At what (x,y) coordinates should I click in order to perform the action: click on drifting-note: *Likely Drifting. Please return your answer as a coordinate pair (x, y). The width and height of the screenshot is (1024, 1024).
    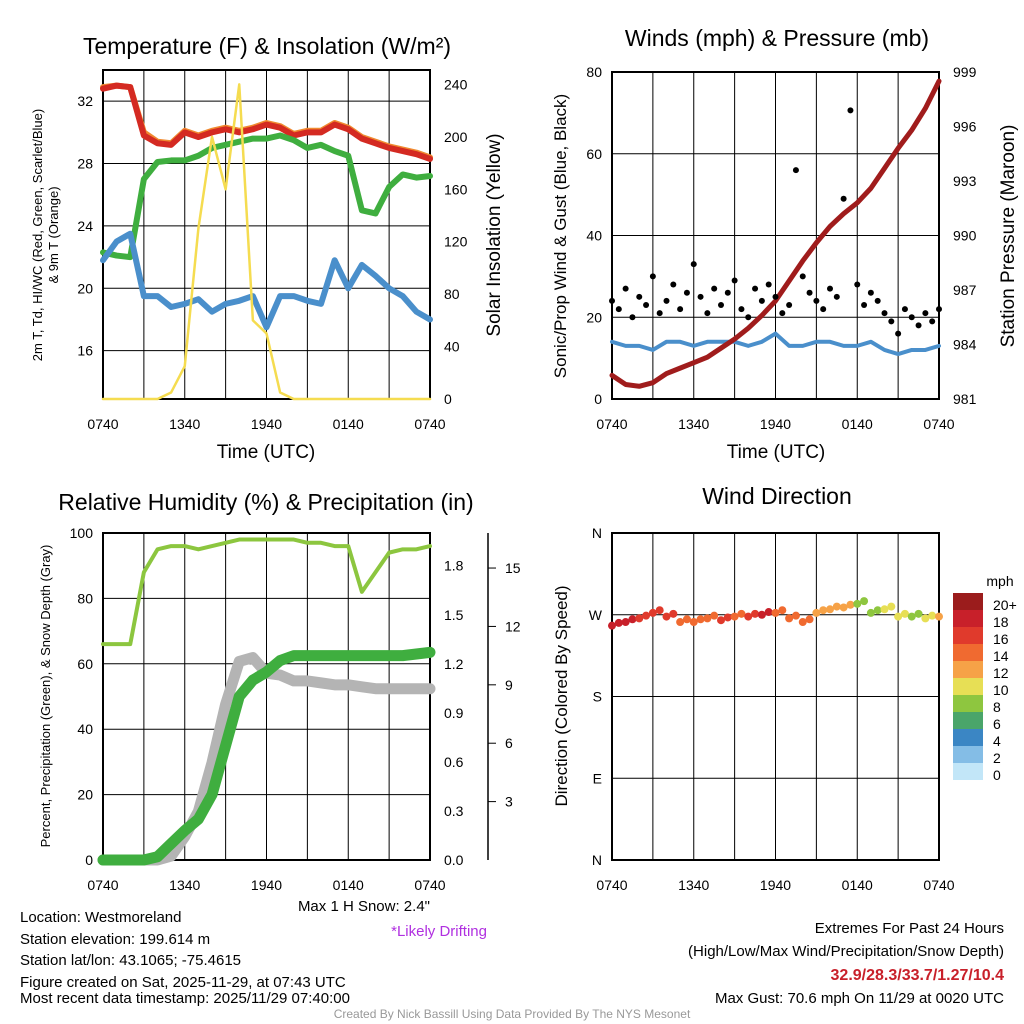
    Looking at the image, I should click on (439, 931).